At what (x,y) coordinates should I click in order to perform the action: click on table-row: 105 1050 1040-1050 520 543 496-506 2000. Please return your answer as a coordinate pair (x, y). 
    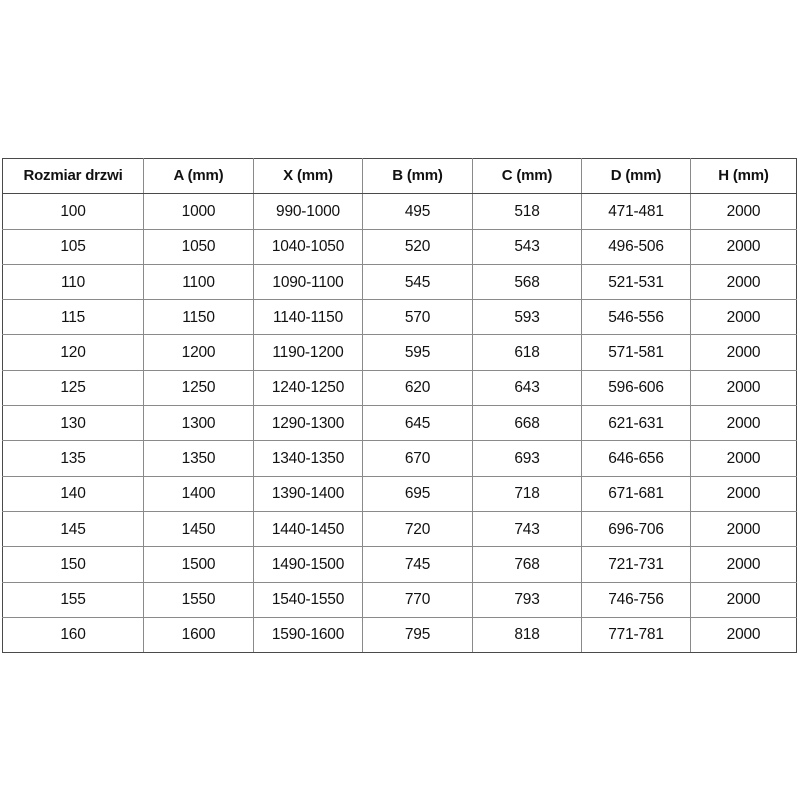
    Looking at the image, I should click on (399, 246).